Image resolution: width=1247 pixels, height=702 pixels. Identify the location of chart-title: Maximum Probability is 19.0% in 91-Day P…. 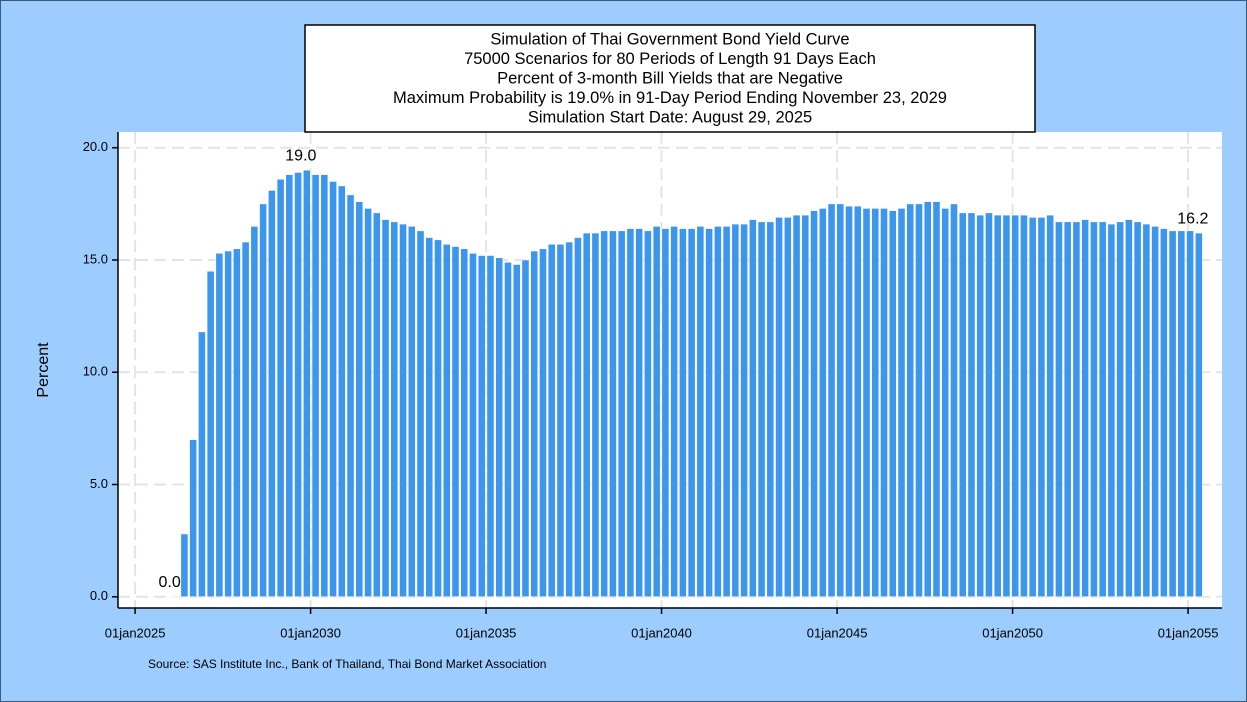
(670, 98).